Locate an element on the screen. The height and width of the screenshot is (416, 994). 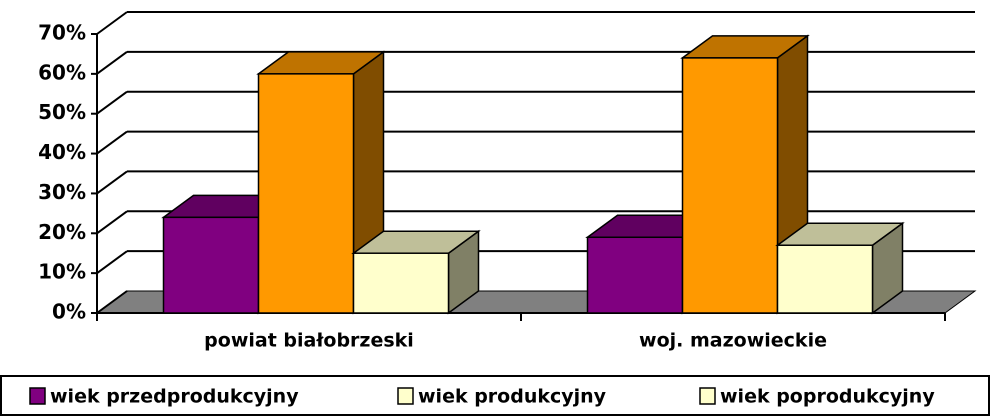
legend-label: wiek produkcyjny is located at coordinates (512, 397).